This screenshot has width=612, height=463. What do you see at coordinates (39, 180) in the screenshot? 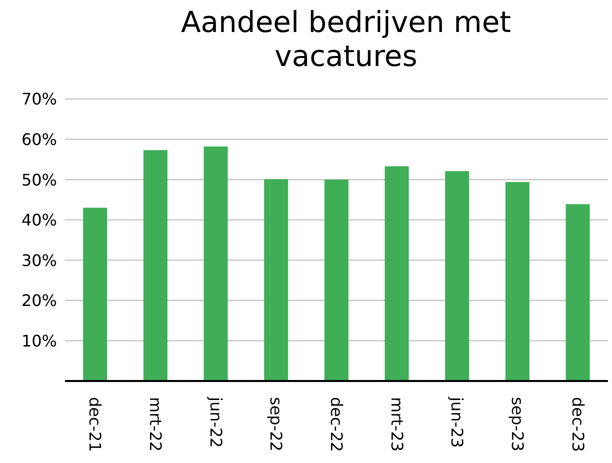
I see `y-tick-label: 50%` at bounding box center [39, 180].